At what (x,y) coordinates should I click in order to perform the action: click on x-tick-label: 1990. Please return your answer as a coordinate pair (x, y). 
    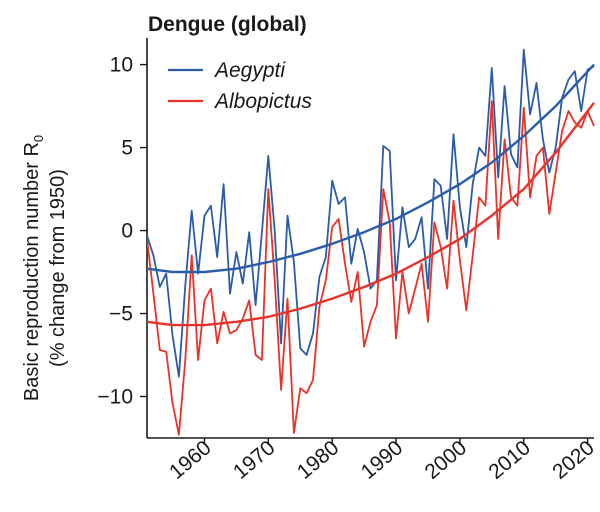
    Looking at the image, I should click on (382, 460).